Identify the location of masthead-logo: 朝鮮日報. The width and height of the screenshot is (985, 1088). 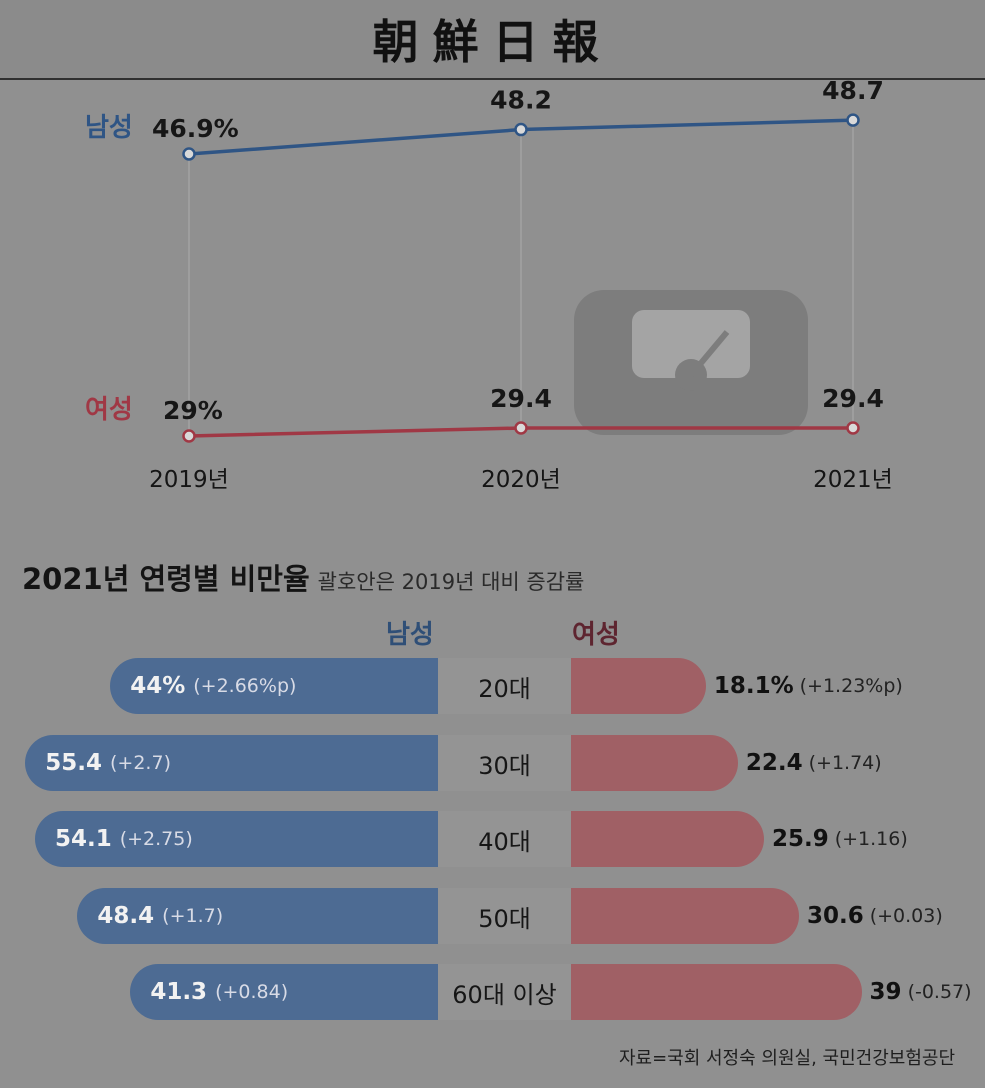
(492, 42).